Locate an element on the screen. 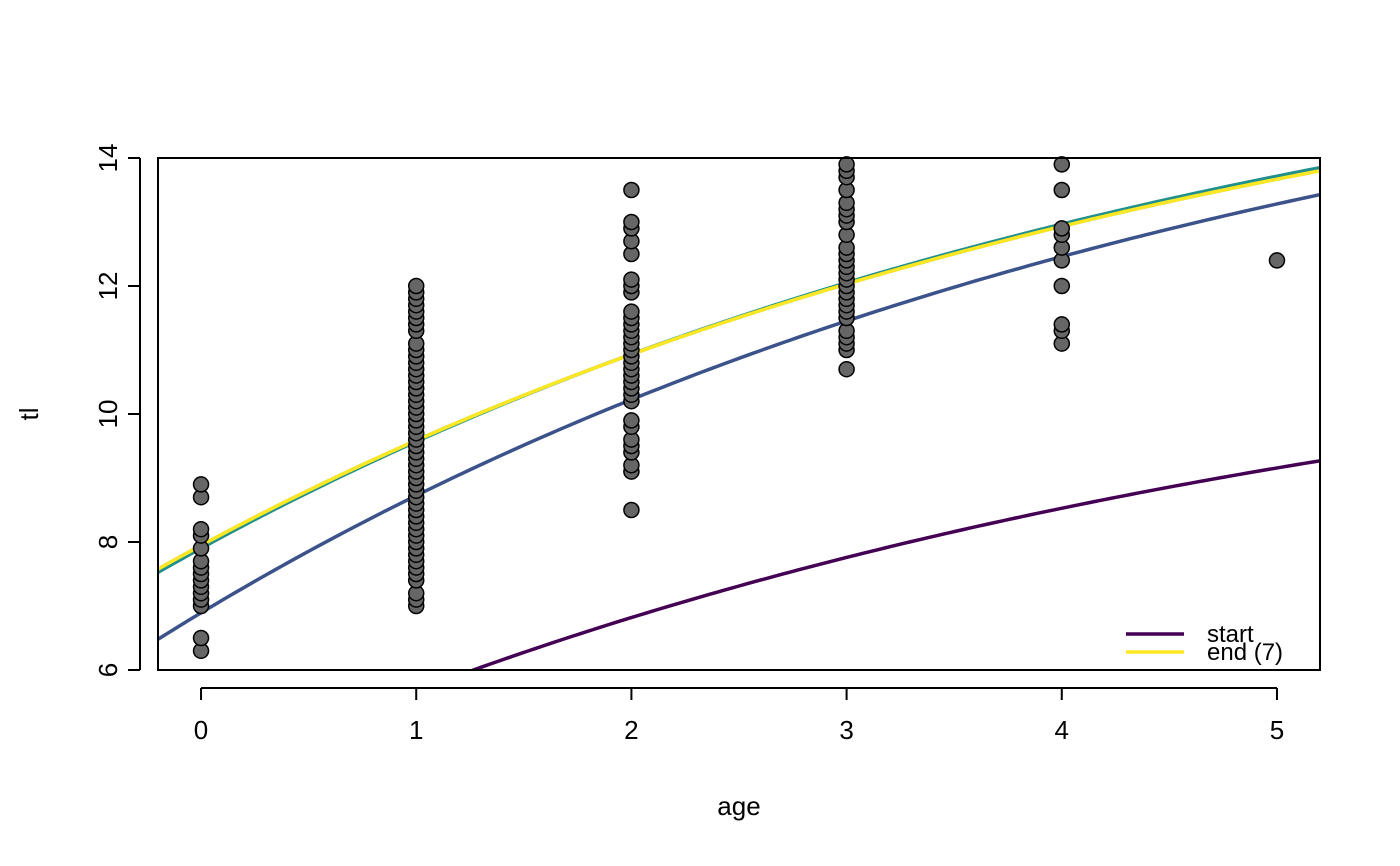 This screenshot has height=866, width=1400. x-tick-label: 0 is located at coordinates (201, 730).